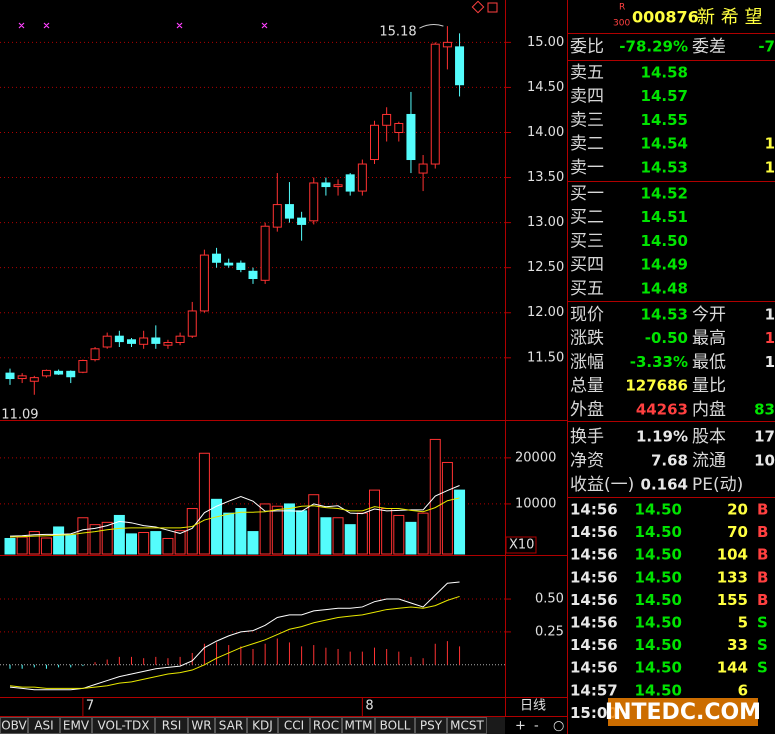 The height and width of the screenshot is (734, 775). I want to click on tab-label: SAR, so click(231, 726).